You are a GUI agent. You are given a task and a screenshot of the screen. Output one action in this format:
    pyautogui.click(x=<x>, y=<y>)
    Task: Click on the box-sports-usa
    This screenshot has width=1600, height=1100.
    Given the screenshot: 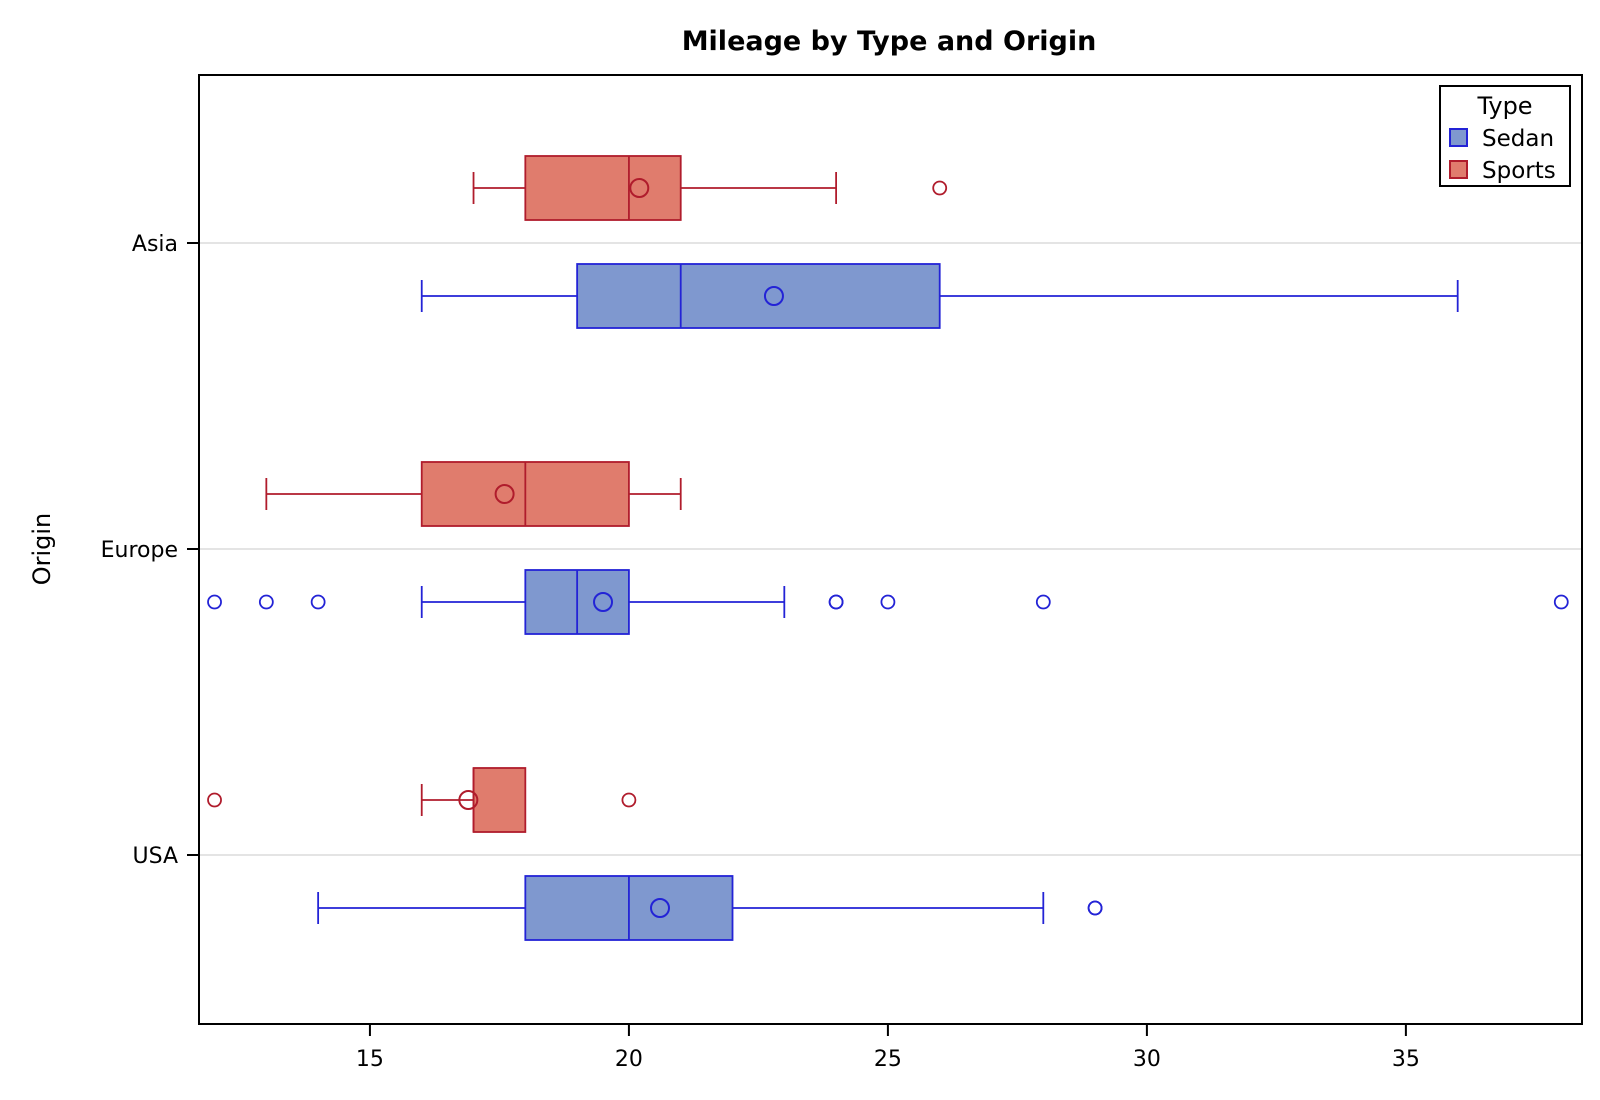 What is the action you would take?
    pyautogui.click(x=422, y=800)
    